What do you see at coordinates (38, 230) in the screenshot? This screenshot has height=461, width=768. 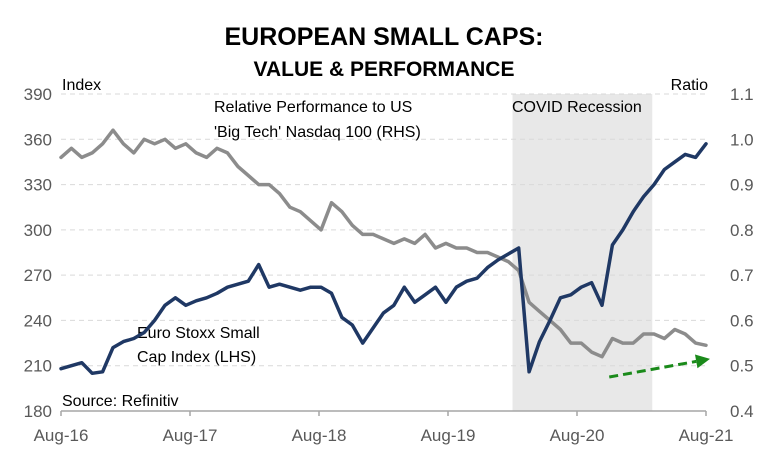 I see `y-left-tick-label: 300` at bounding box center [38, 230].